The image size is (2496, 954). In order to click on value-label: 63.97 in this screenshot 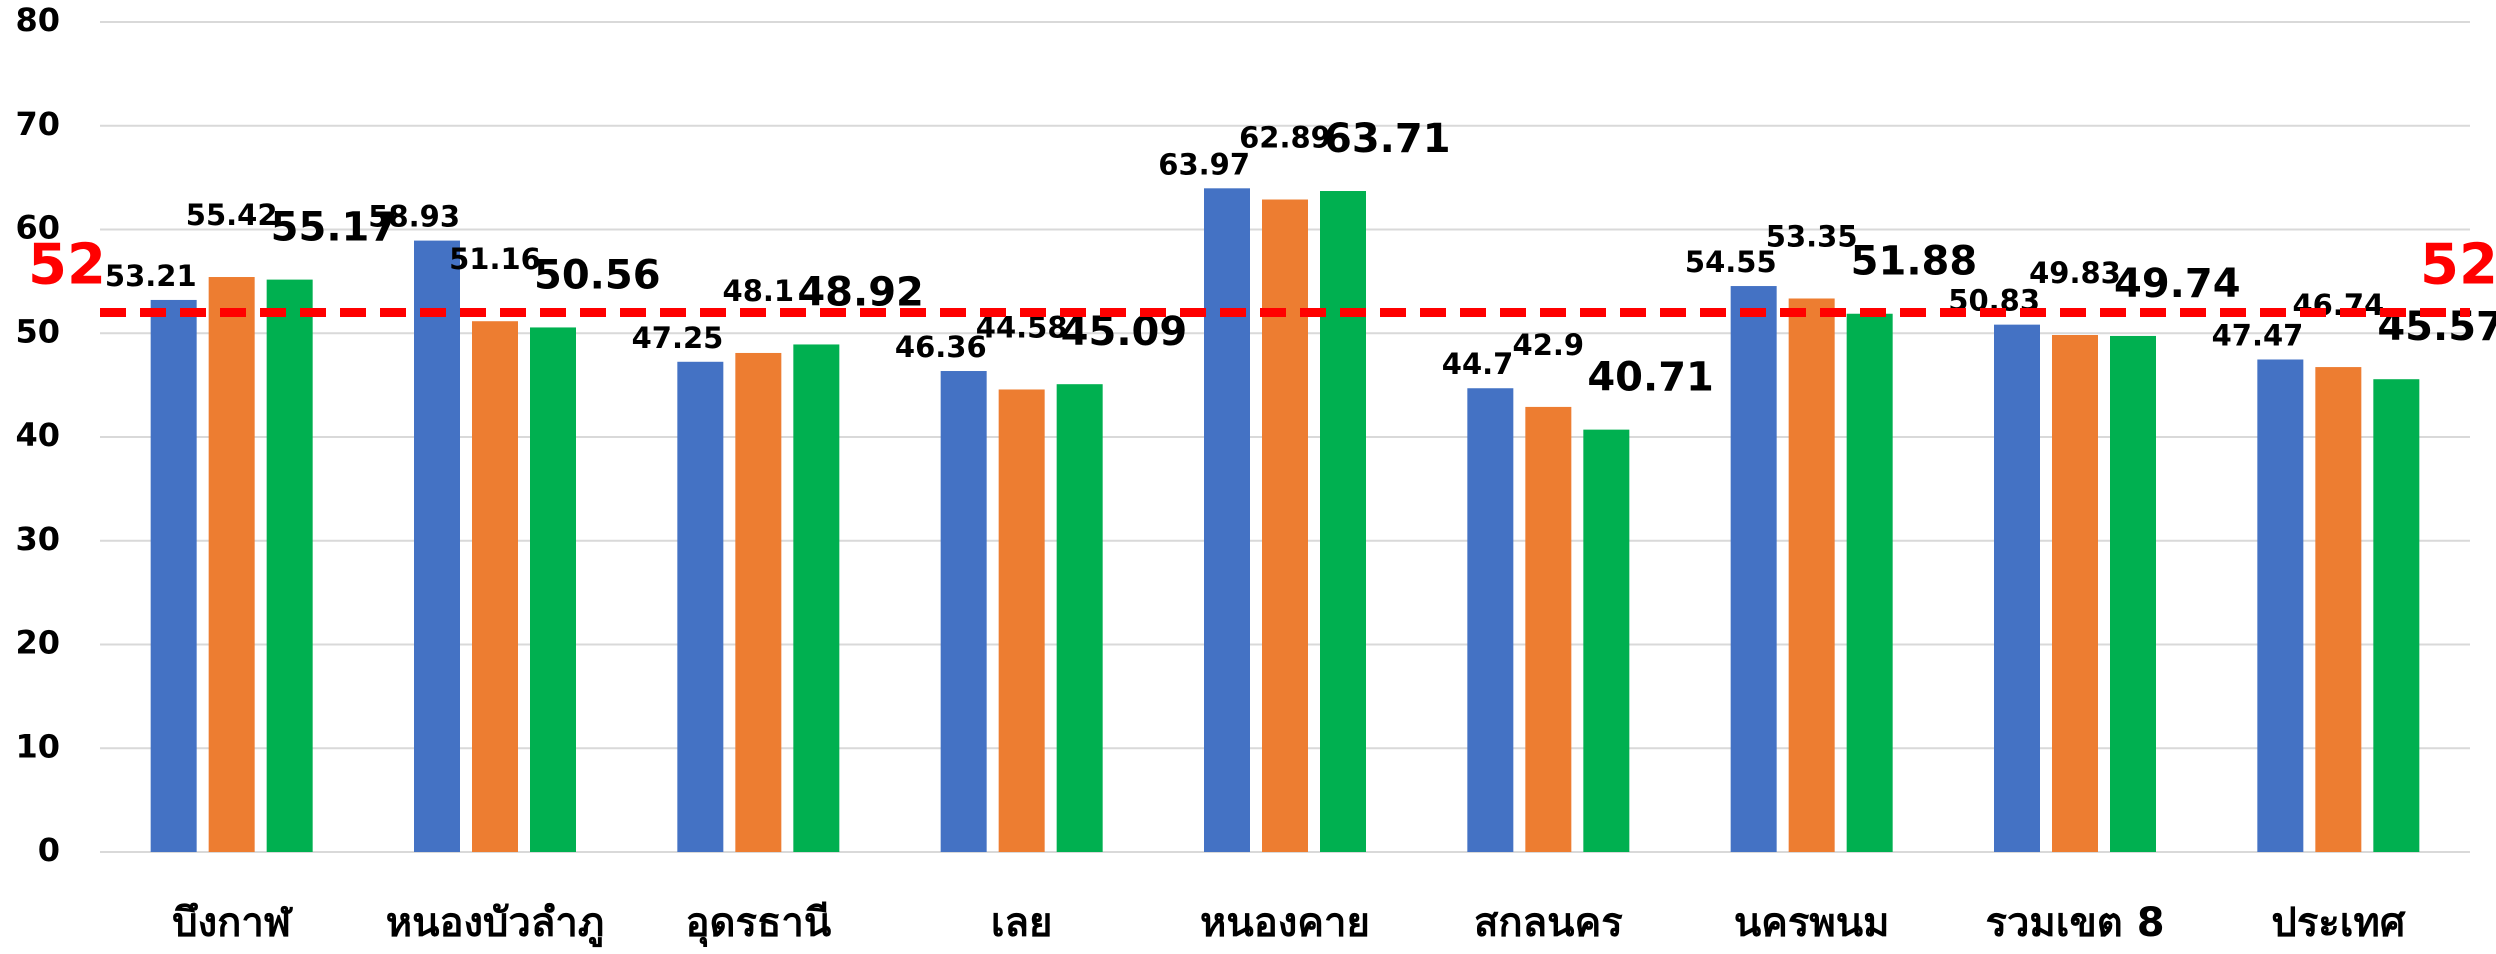, I will do `click(1204, 164)`.